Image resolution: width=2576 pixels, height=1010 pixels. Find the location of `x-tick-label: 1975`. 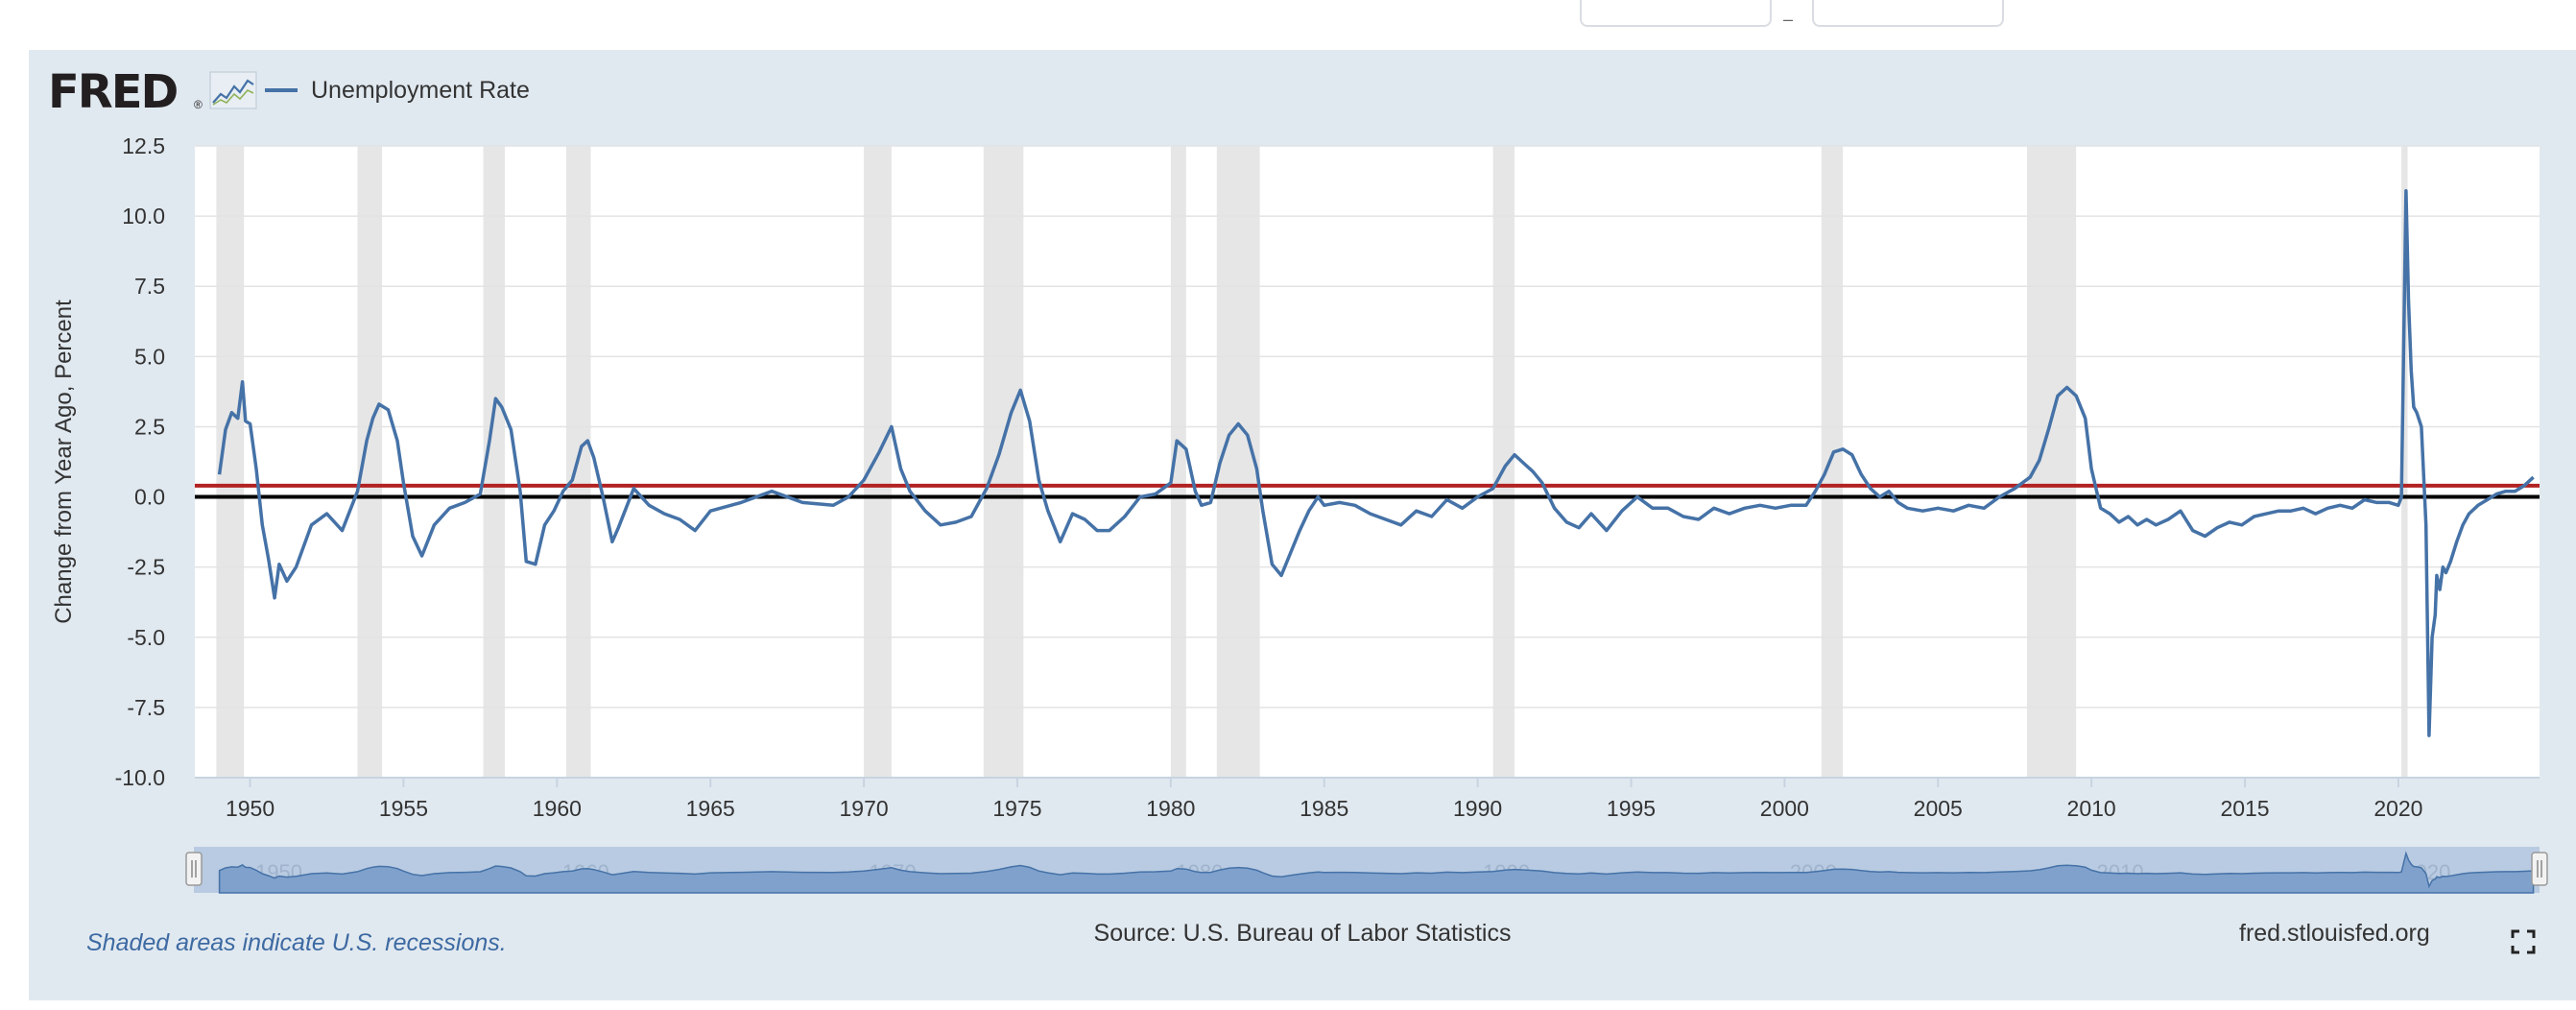

x-tick-label: 1975 is located at coordinates (1016, 809).